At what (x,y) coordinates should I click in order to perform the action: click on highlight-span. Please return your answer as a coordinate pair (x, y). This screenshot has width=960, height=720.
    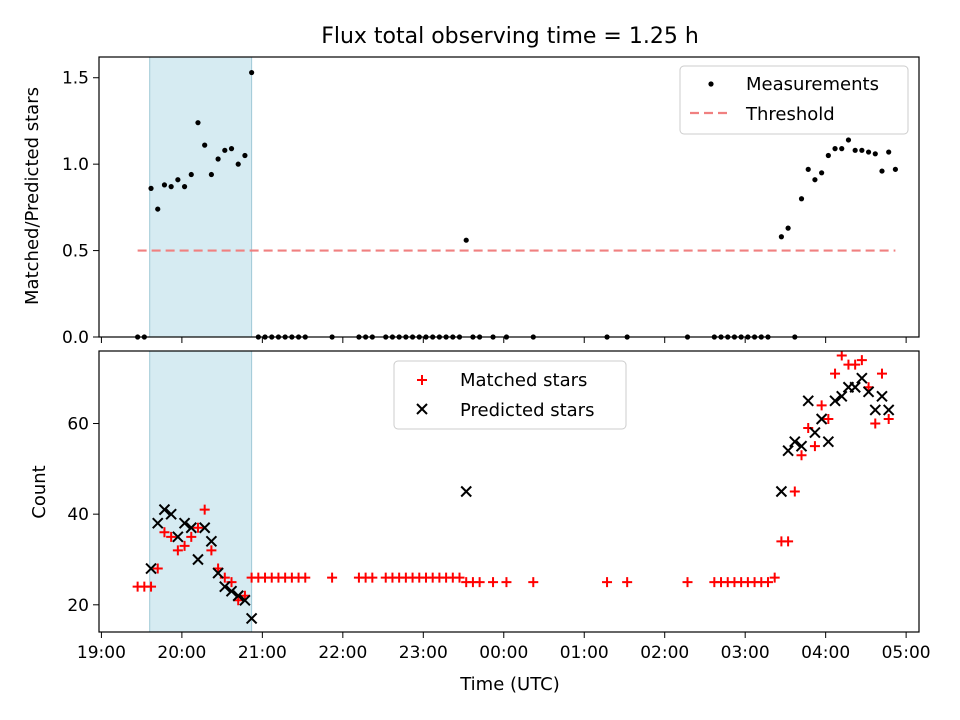
    Looking at the image, I should click on (201, 491).